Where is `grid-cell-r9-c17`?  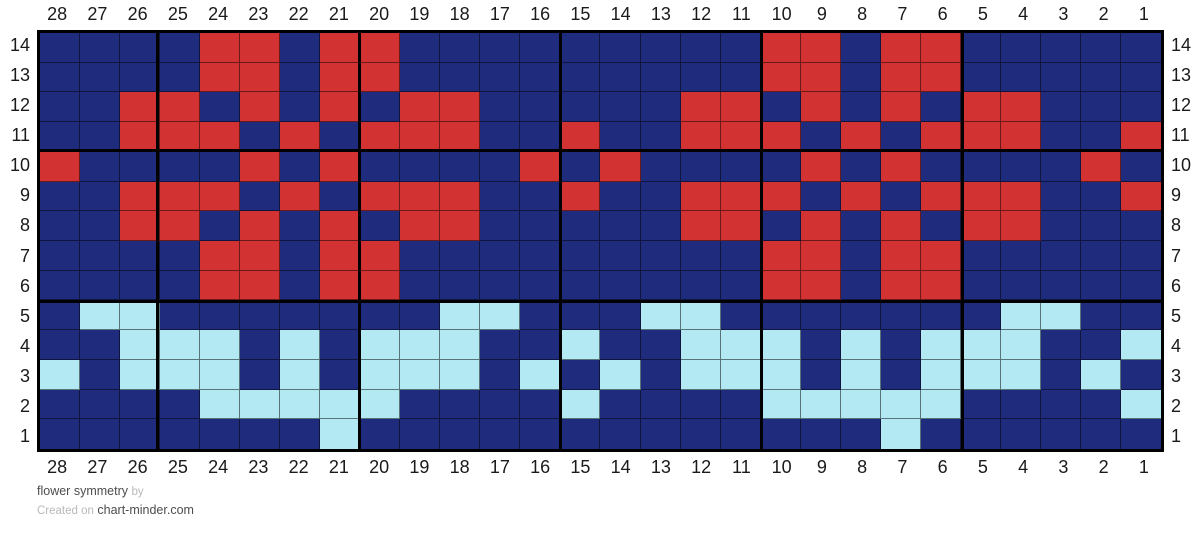 grid-cell-r9-c17 is located at coordinates (500, 196).